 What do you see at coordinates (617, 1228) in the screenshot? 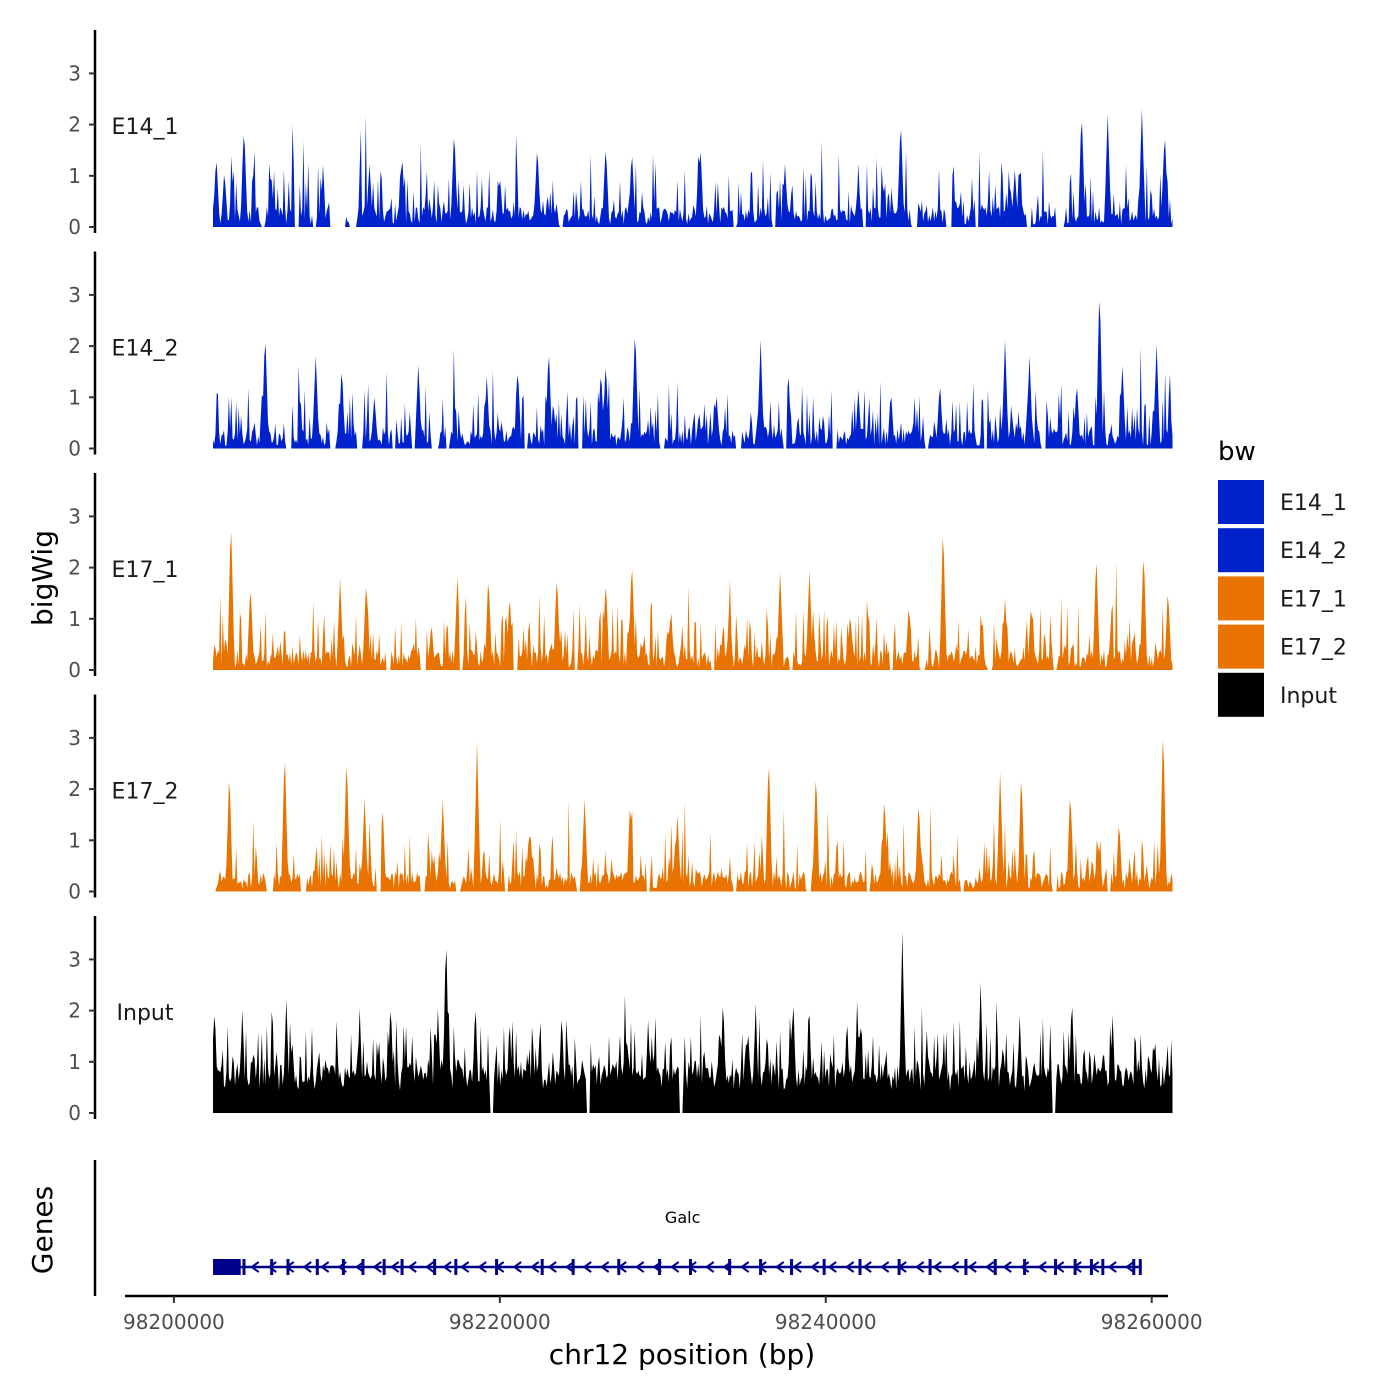
I see `gene-panel: Galc` at bounding box center [617, 1228].